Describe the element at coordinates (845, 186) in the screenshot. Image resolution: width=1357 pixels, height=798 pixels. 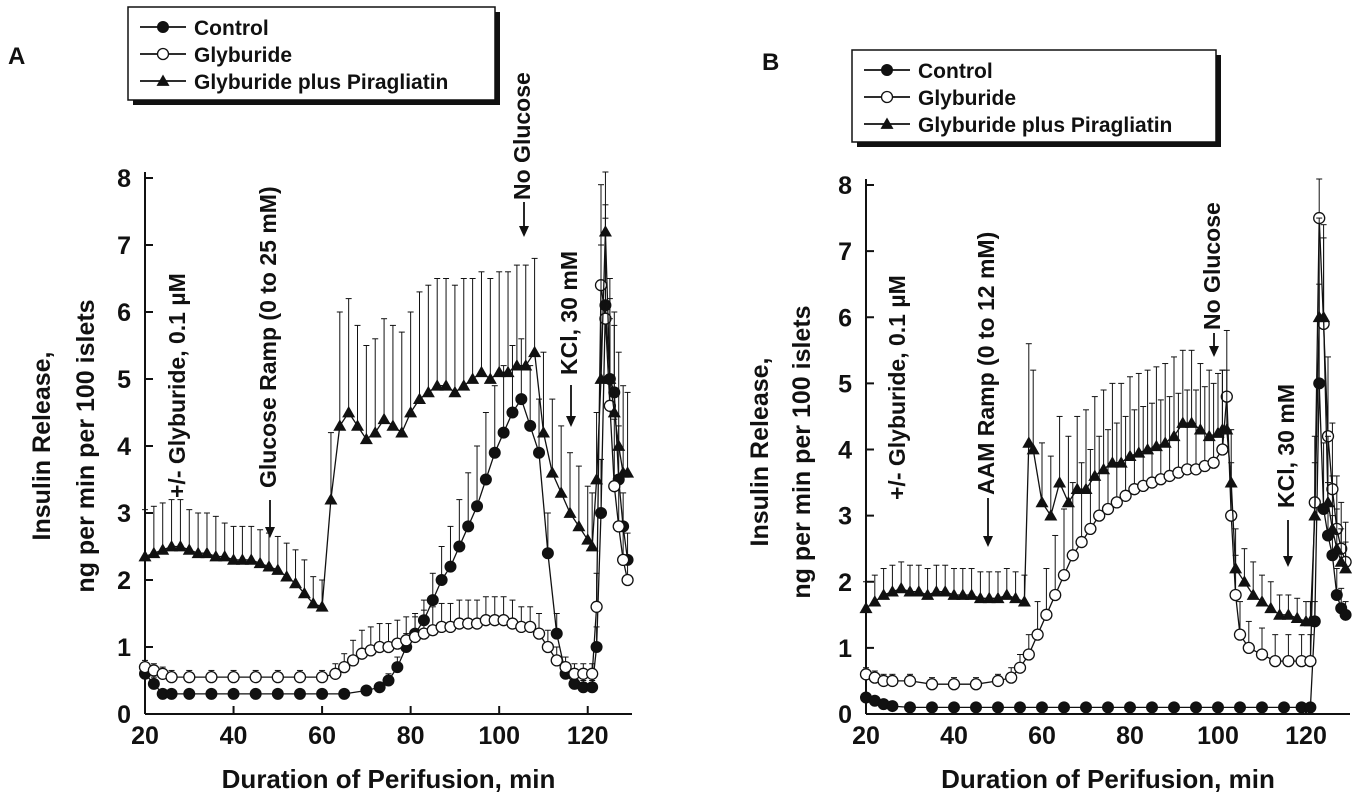
I see `y-tick-label: 8` at that location.